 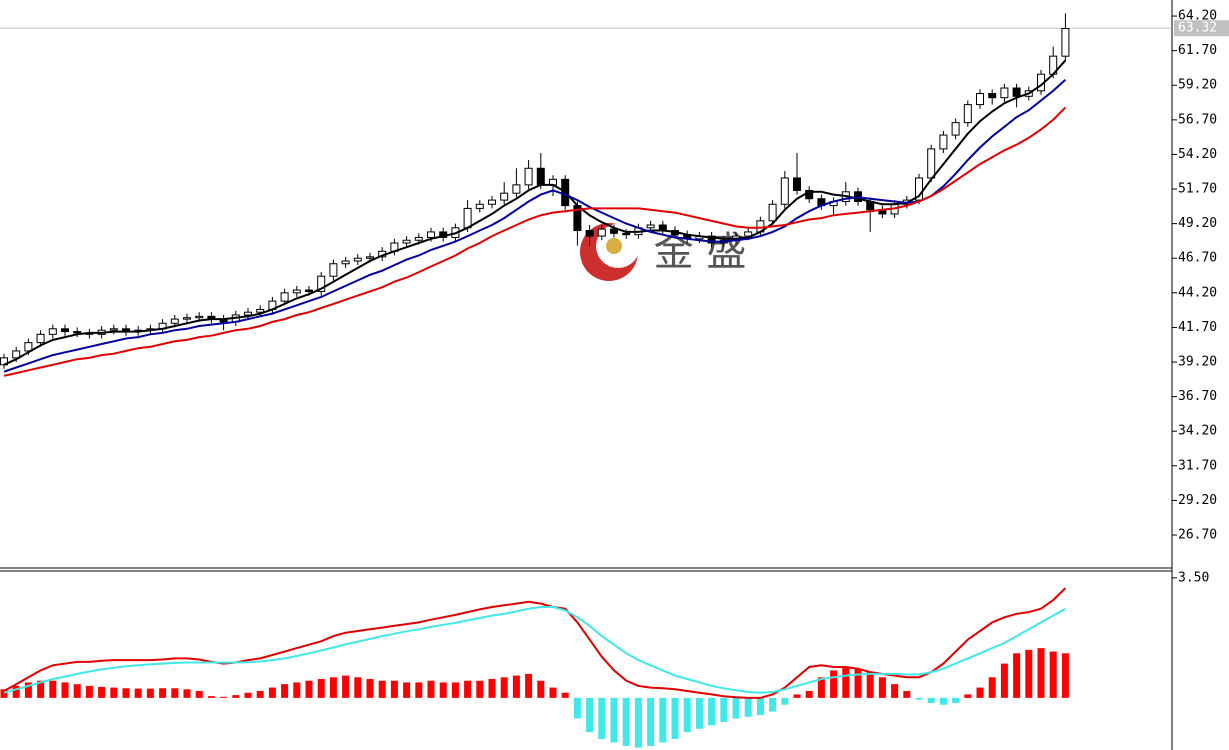 I want to click on y-tick-label: 64.20, so click(x=1197, y=16).